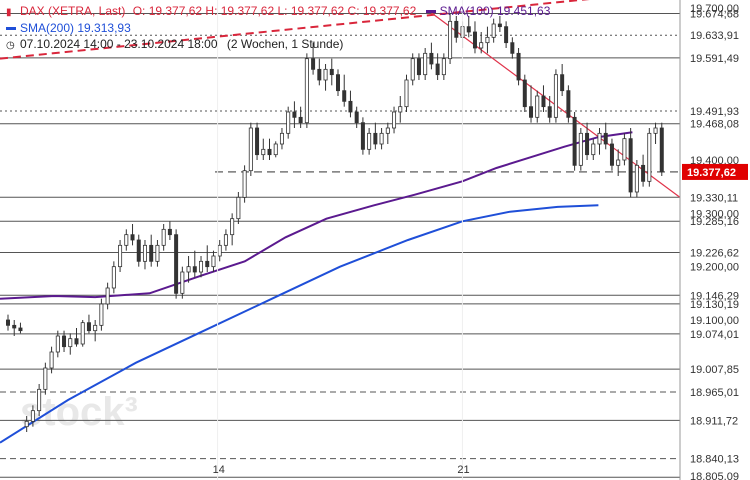 The height and width of the screenshot is (480, 750). What do you see at coordinates (714, 421) in the screenshot?
I see `y-tick-label: 18.911,72` at bounding box center [714, 421].